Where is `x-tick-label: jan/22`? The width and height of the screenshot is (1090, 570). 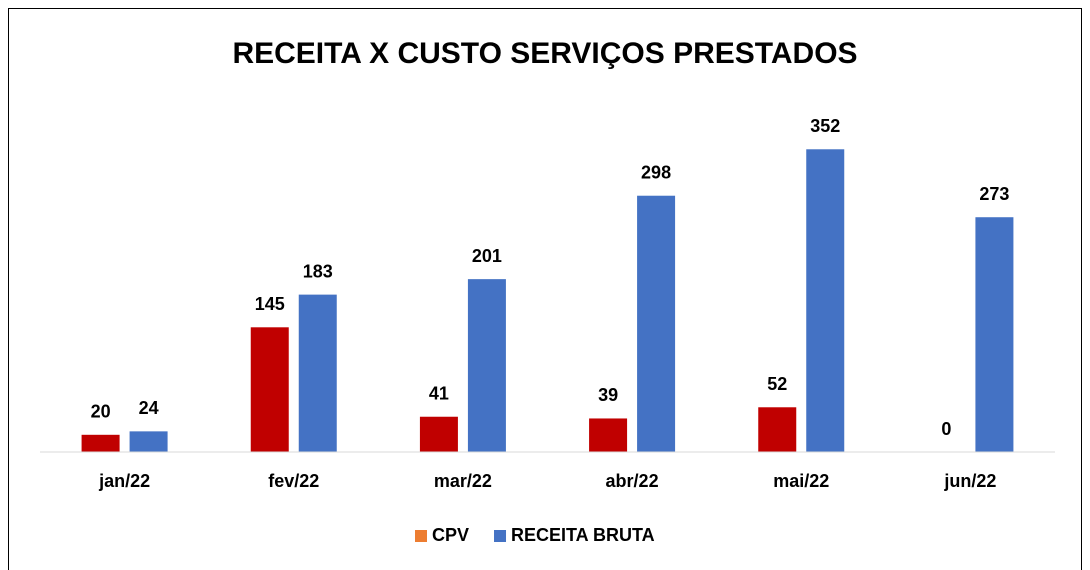 x-tick-label: jan/22 is located at coordinates (124, 481).